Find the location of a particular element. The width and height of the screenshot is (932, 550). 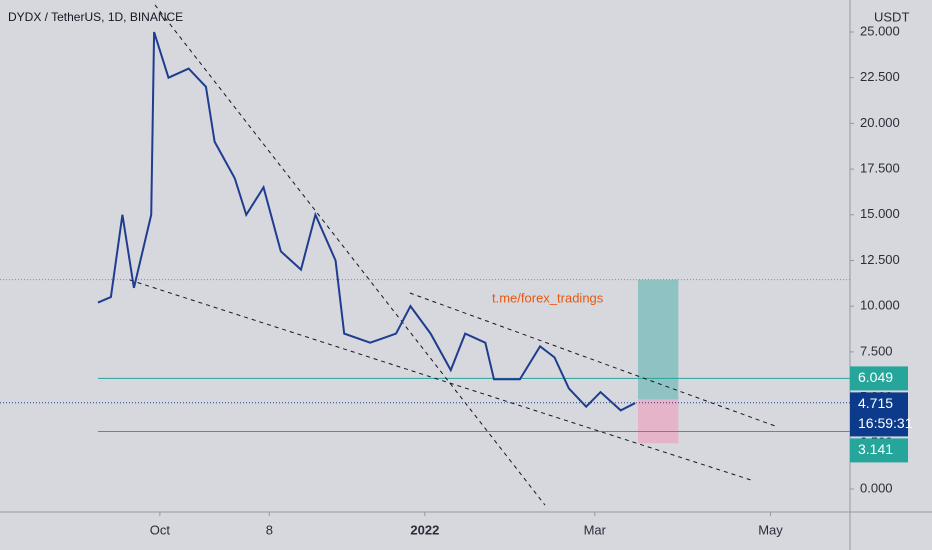

profit-zone is located at coordinates (658, 339).